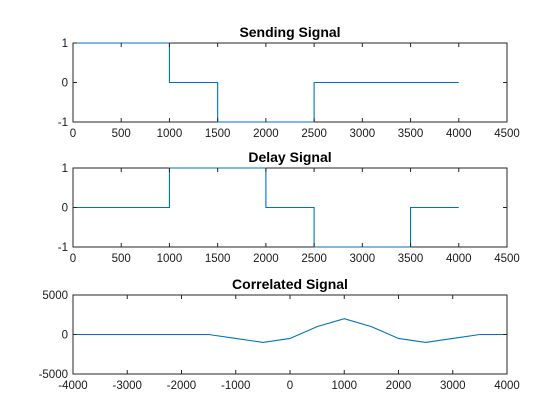 The image size is (560, 420). I want to click on y-tick-label: 5000, so click(55, 296).